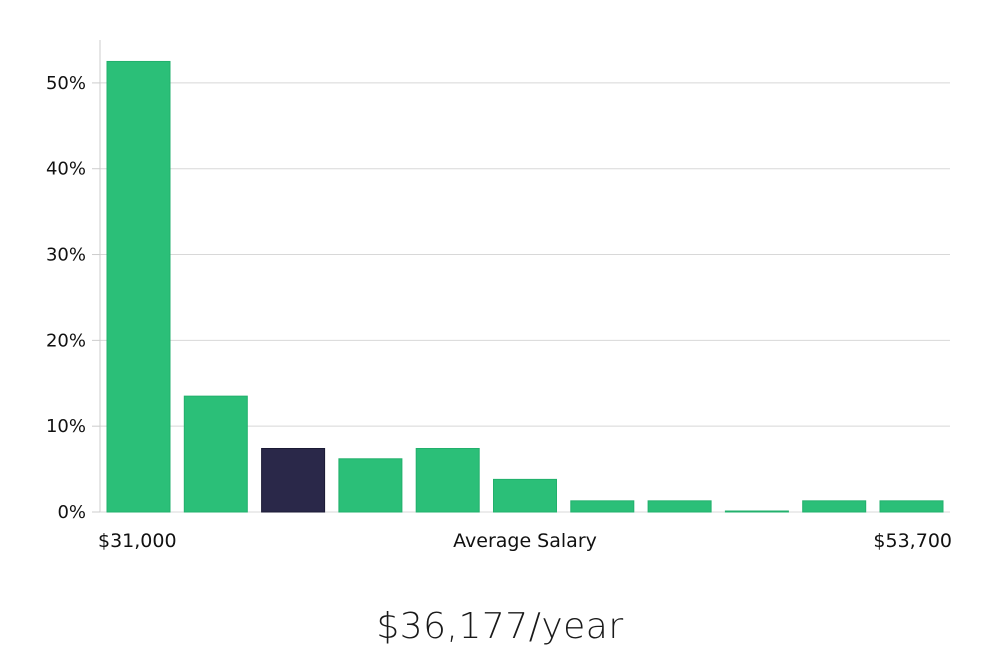 Image resolution: width=1000 pixels, height=660 pixels. Describe the element at coordinates (66, 426) in the screenshot. I see `y-tick-label: 10%` at that location.